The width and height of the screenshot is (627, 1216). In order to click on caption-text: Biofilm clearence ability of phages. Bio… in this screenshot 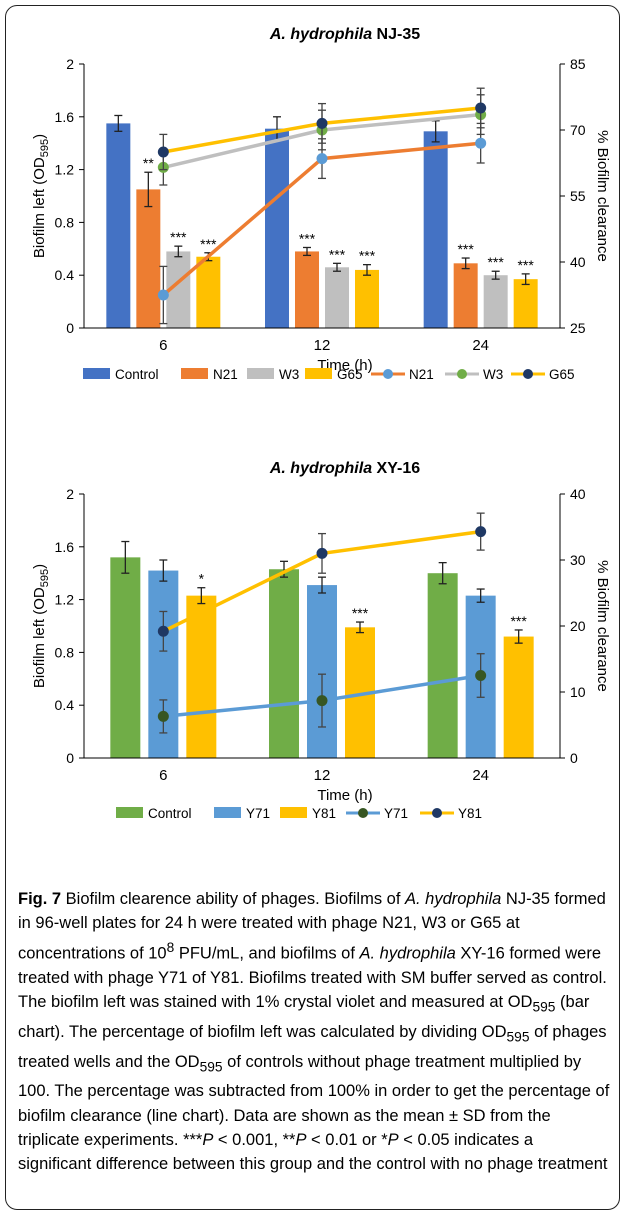, I will do `click(233, 899)`.